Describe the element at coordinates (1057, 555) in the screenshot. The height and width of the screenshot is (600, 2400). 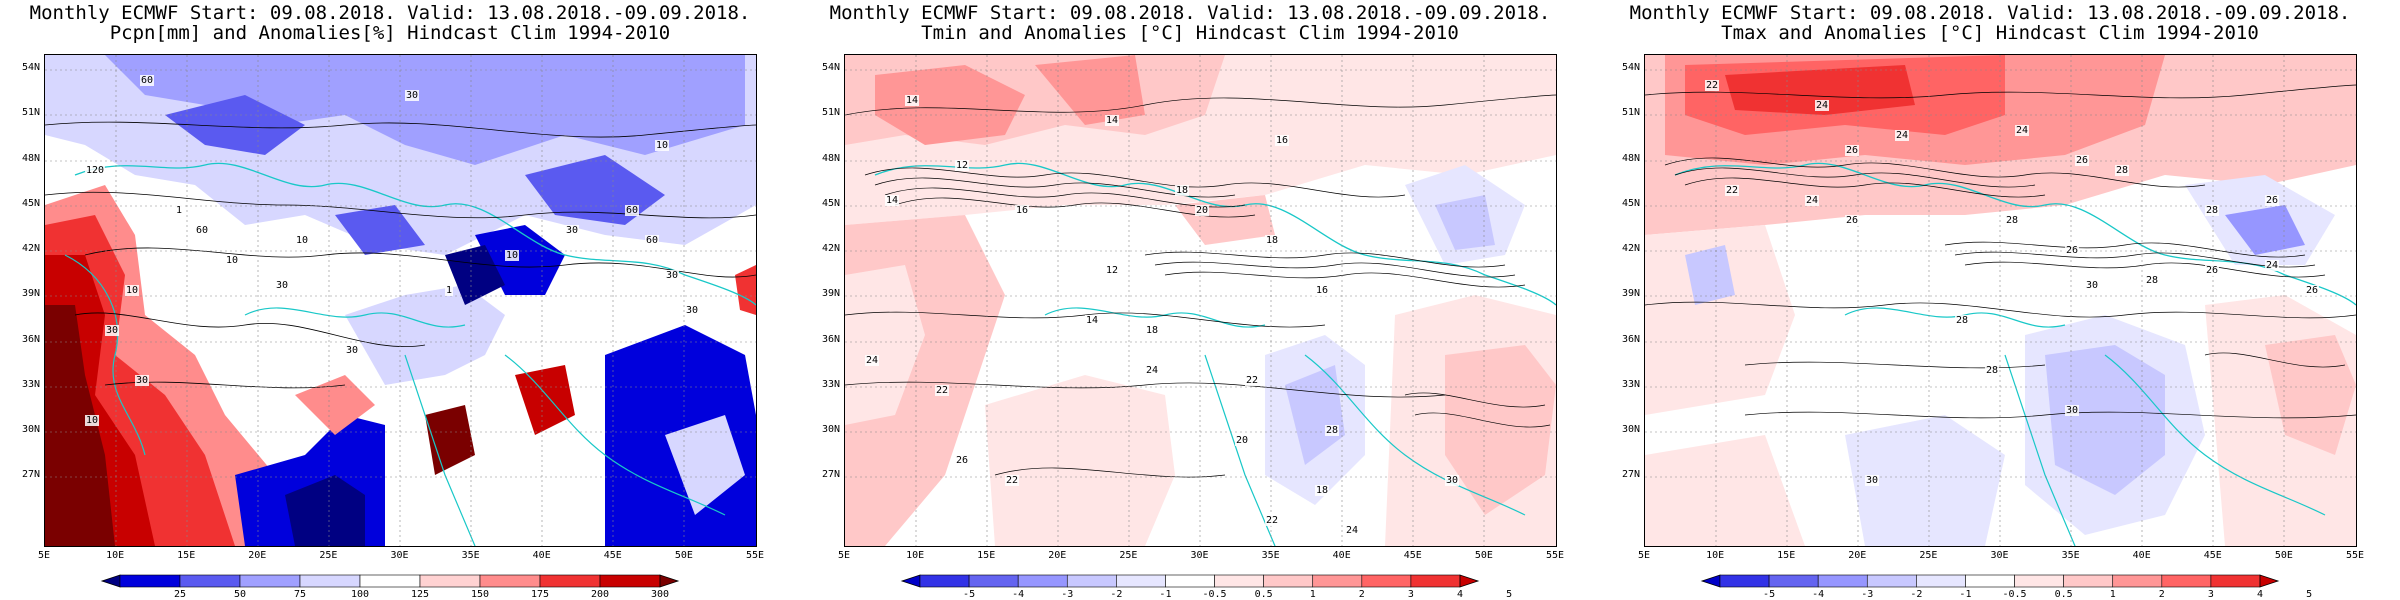
I see `lon-tick-label: 20E` at that location.